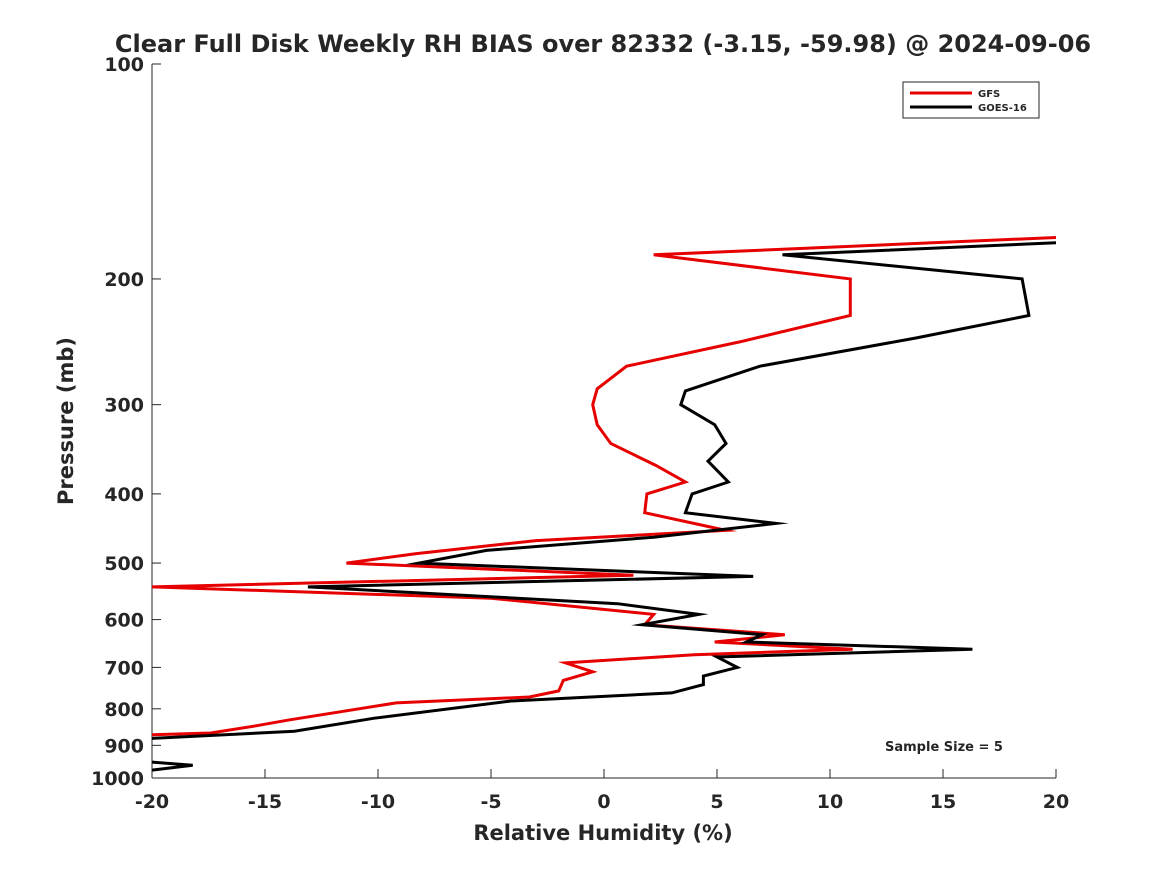 The width and height of the screenshot is (1167, 879). What do you see at coordinates (124, 65) in the screenshot?
I see `y-tick-label: 100` at bounding box center [124, 65].